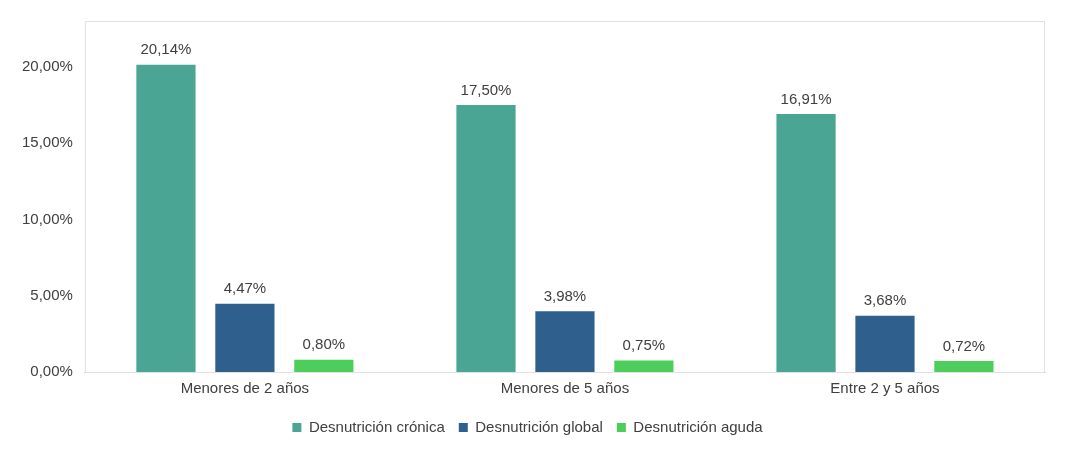 The image size is (1065, 449). I want to click on x-tick-label: Entre 2 y 5 años, so click(885, 388).